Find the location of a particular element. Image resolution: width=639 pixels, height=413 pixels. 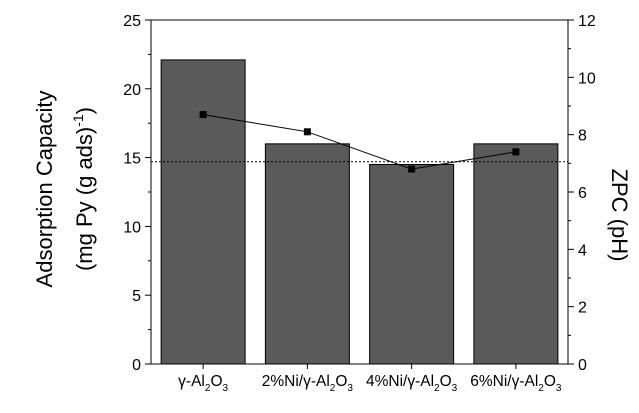

x-tick-label: 6%Ni/γ-Al2O3 is located at coordinates (516, 383).